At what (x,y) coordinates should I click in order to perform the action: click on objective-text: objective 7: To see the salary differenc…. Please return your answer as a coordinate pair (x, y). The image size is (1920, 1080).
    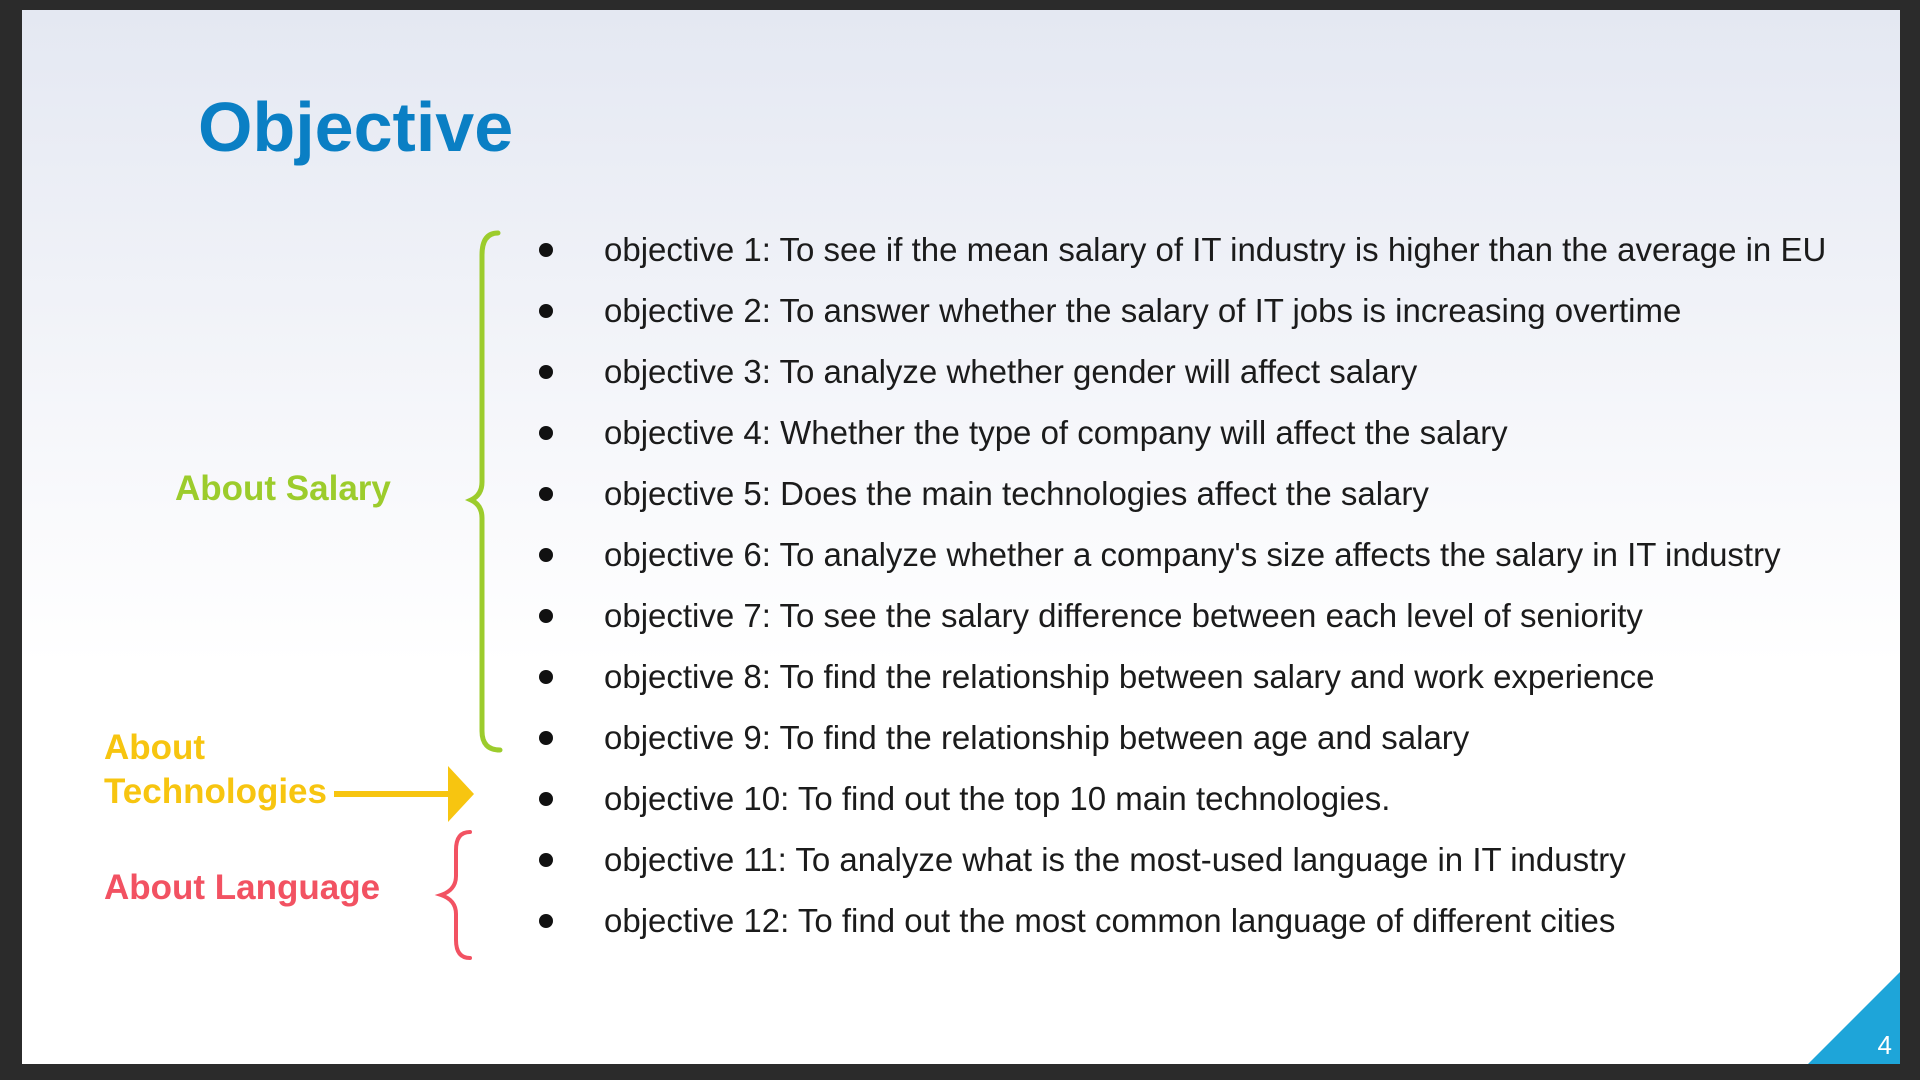
    Looking at the image, I should click on (1123, 615).